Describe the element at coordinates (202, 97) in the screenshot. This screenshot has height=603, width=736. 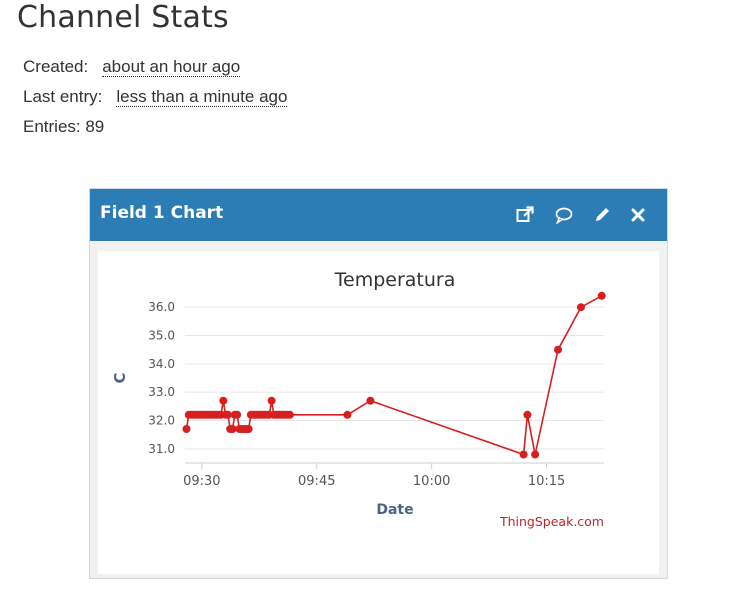
I see `last-entry-value: less than a minute ago` at that location.